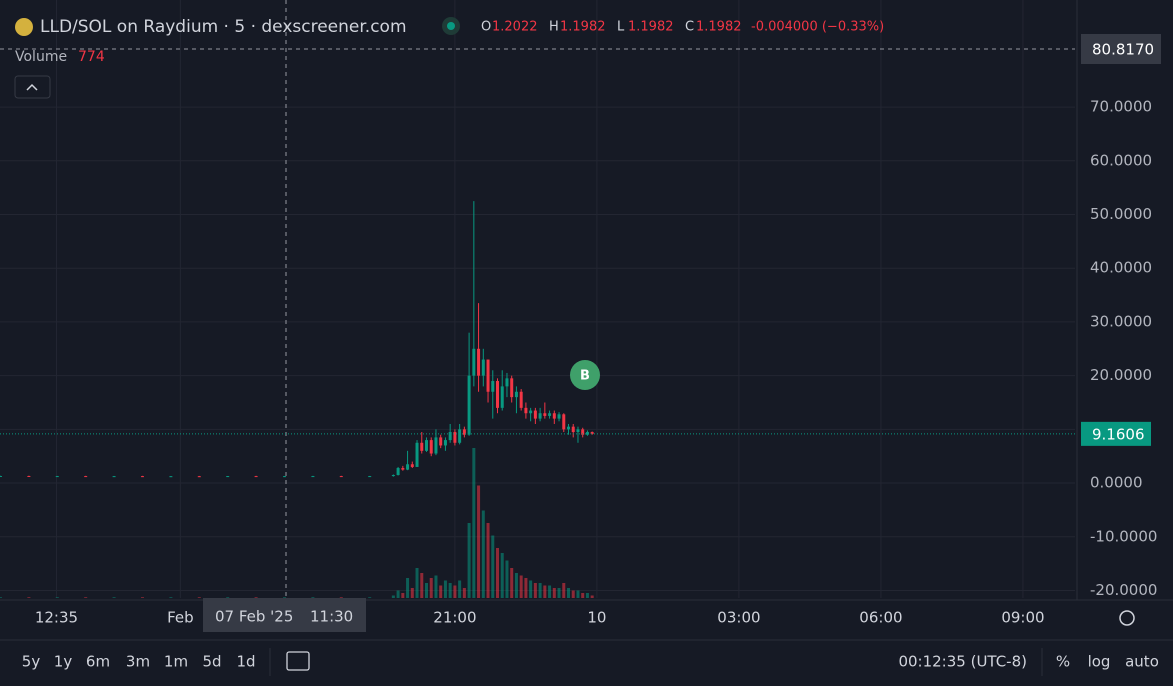 This screenshot has height=686, width=1173. I want to click on scale-option: %, so click(1063, 662).